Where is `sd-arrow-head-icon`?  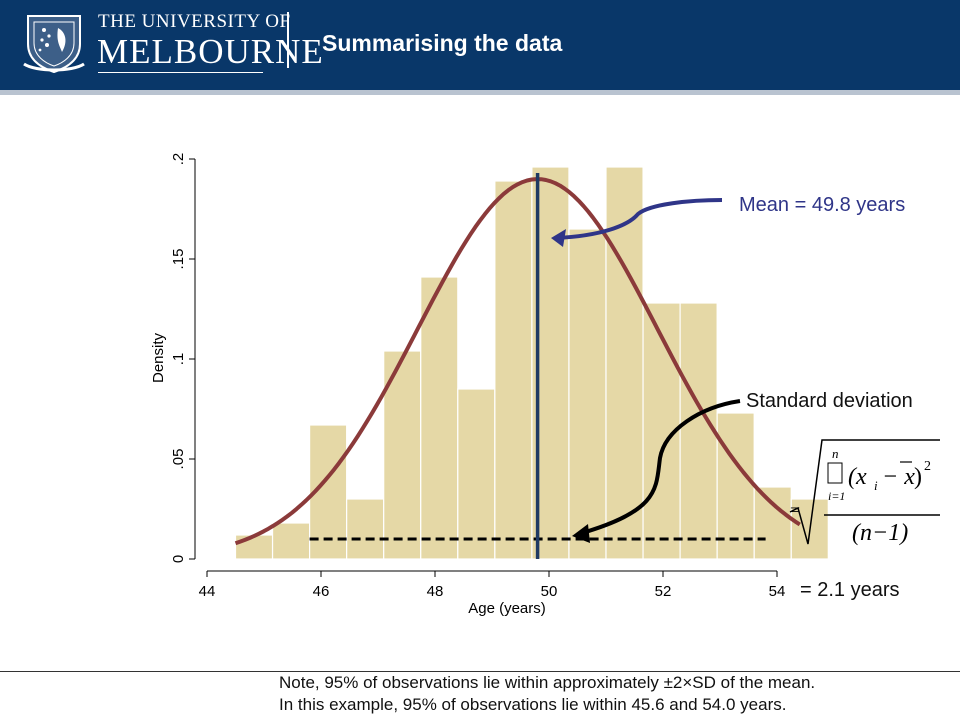
sd-arrow-head-icon is located at coordinates (581, 533).